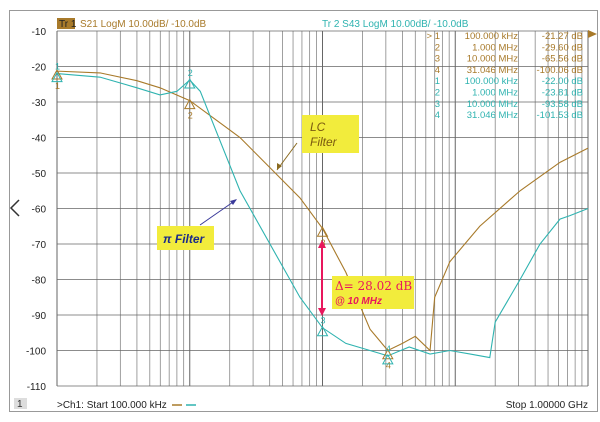  Describe the element at coordinates (560, 70) in the screenshot. I see `marker-table-value: -100.06 dB` at that location.